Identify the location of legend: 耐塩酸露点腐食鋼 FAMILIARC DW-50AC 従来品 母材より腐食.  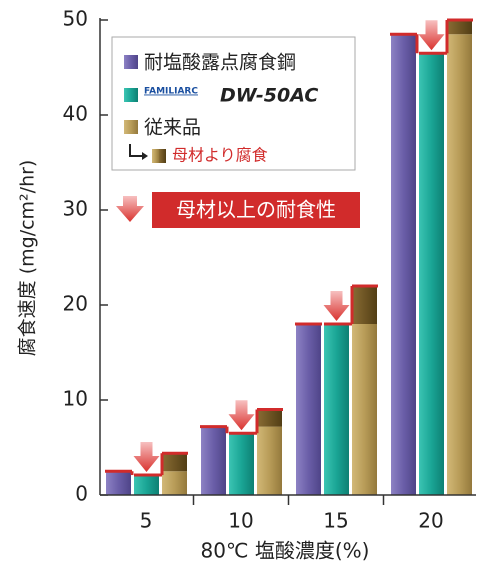
(233, 103).